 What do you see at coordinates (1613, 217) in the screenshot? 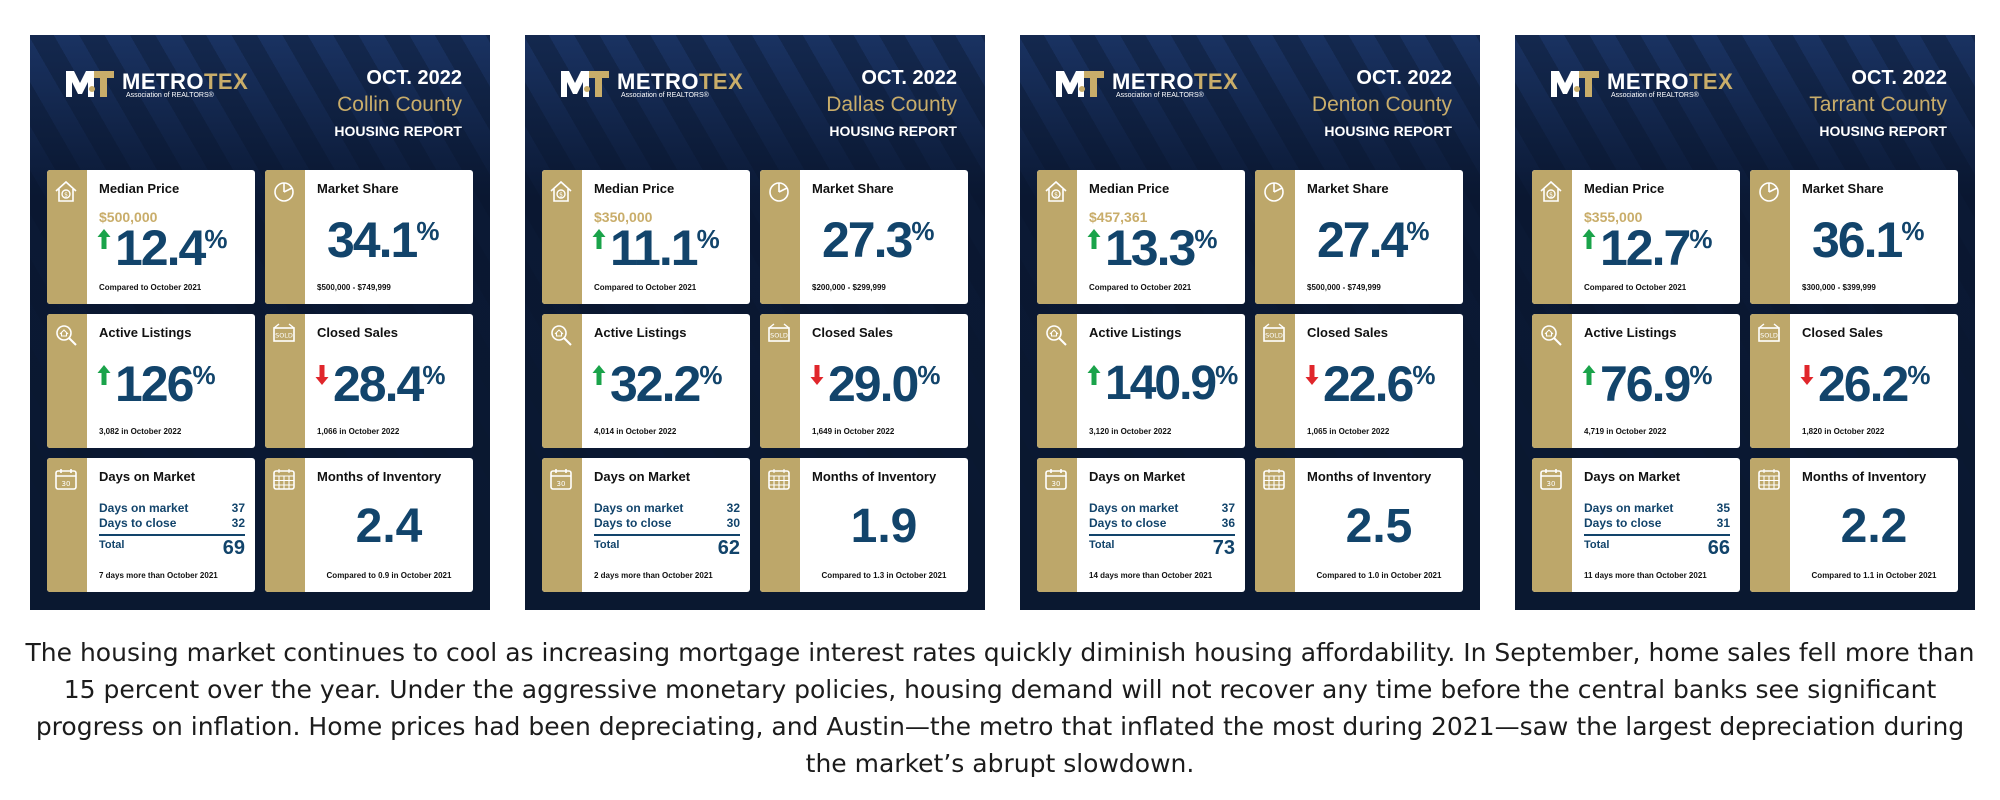
I see `median-price-value: $355,000` at bounding box center [1613, 217].